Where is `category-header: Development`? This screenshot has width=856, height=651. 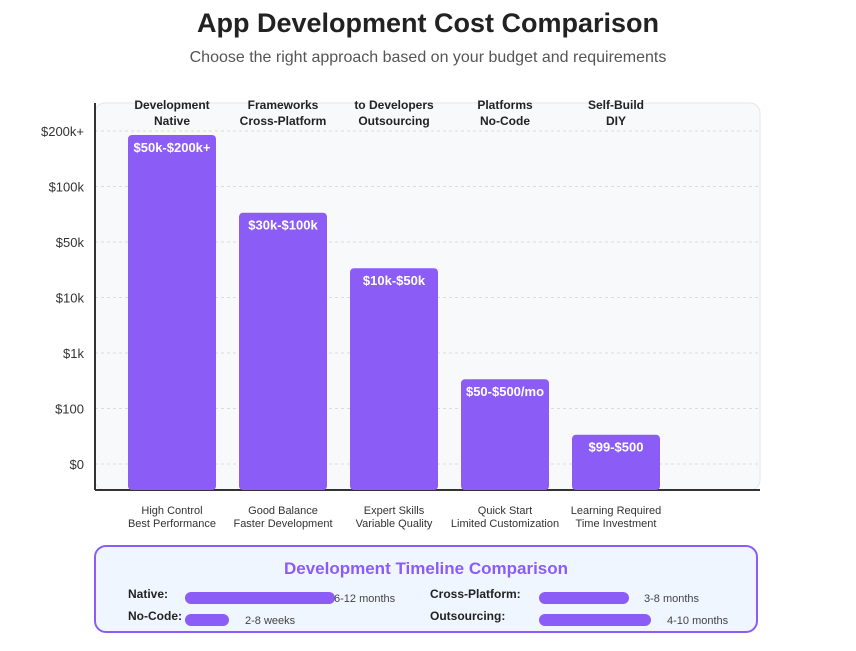 category-header: Development is located at coordinates (171, 105).